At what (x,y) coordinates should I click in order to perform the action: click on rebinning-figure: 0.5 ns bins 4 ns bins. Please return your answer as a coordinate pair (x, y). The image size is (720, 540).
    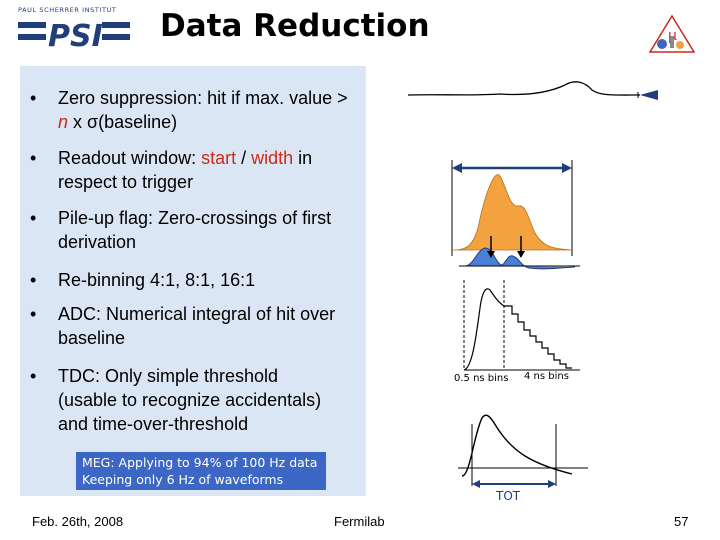
    Looking at the image, I should click on (517, 332).